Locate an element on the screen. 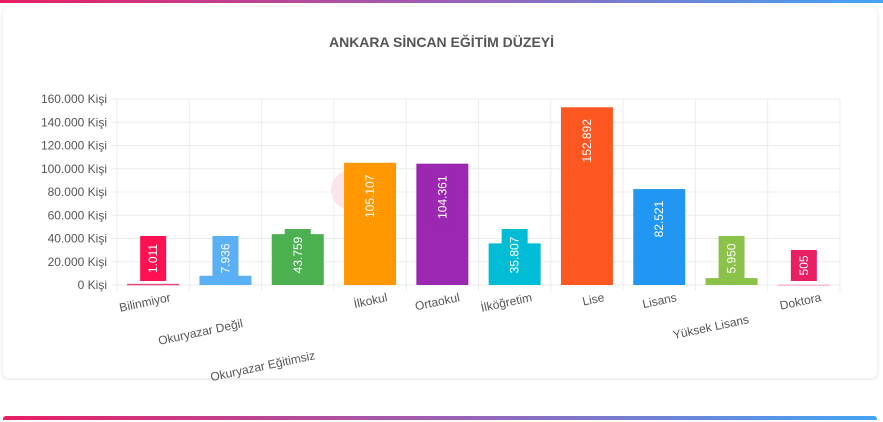  x-tick-label: Bilinmiyor is located at coordinates (145, 302).